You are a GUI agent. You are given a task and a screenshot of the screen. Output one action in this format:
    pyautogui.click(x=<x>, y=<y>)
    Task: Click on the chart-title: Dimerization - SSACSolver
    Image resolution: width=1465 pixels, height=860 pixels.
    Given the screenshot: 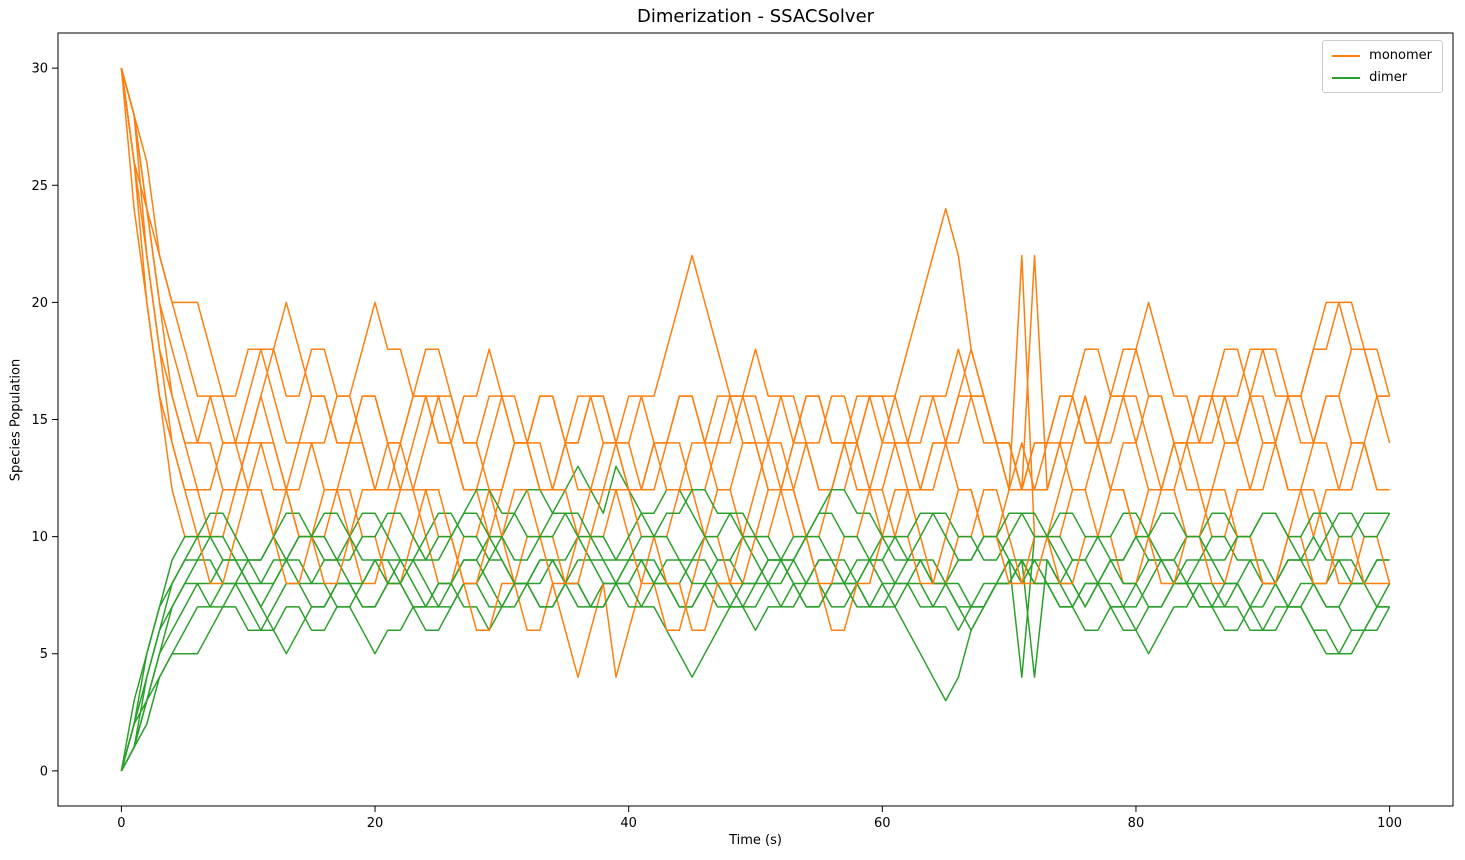 What is the action you would take?
    pyautogui.click(x=755, y=16)
    